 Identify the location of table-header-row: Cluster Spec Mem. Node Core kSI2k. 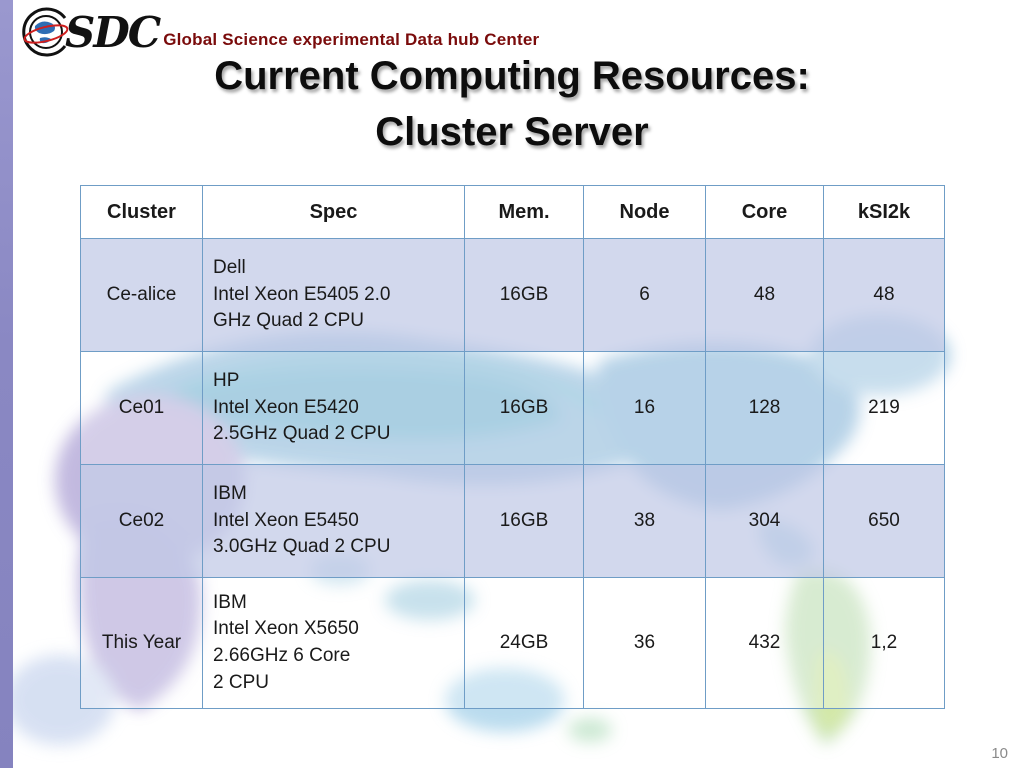
(512, 212).